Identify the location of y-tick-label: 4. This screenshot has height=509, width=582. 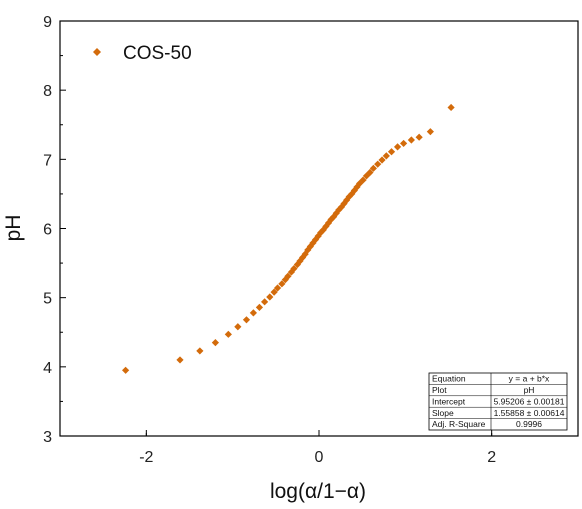
(47, 368).